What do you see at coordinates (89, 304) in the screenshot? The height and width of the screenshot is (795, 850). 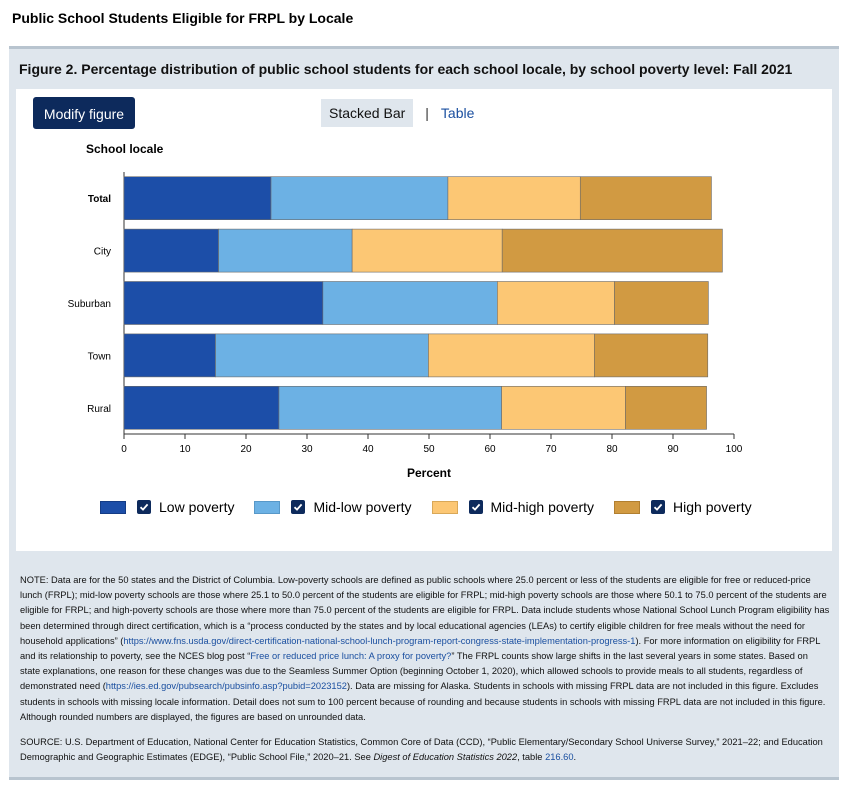 I see `category-label: Suburban` at bounding box center [89, 304].